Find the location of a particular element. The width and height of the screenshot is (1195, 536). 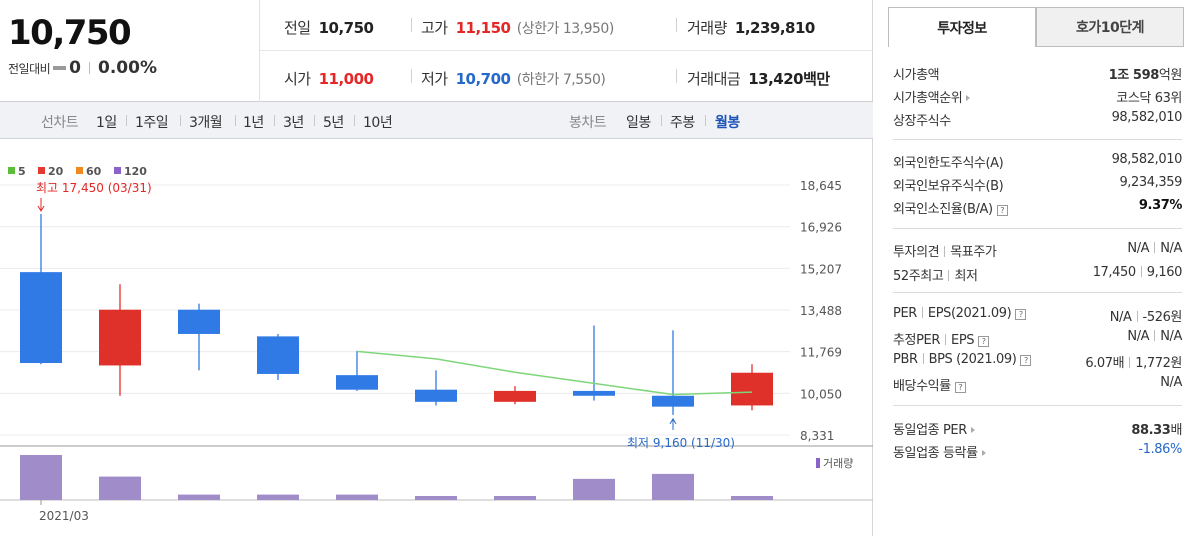

period-bar: 선차트 1일 1주일 3개월 1년 3년 5년 10년 봉차트 일봉 주봉 월봉 is located at coordinates (436, 120).